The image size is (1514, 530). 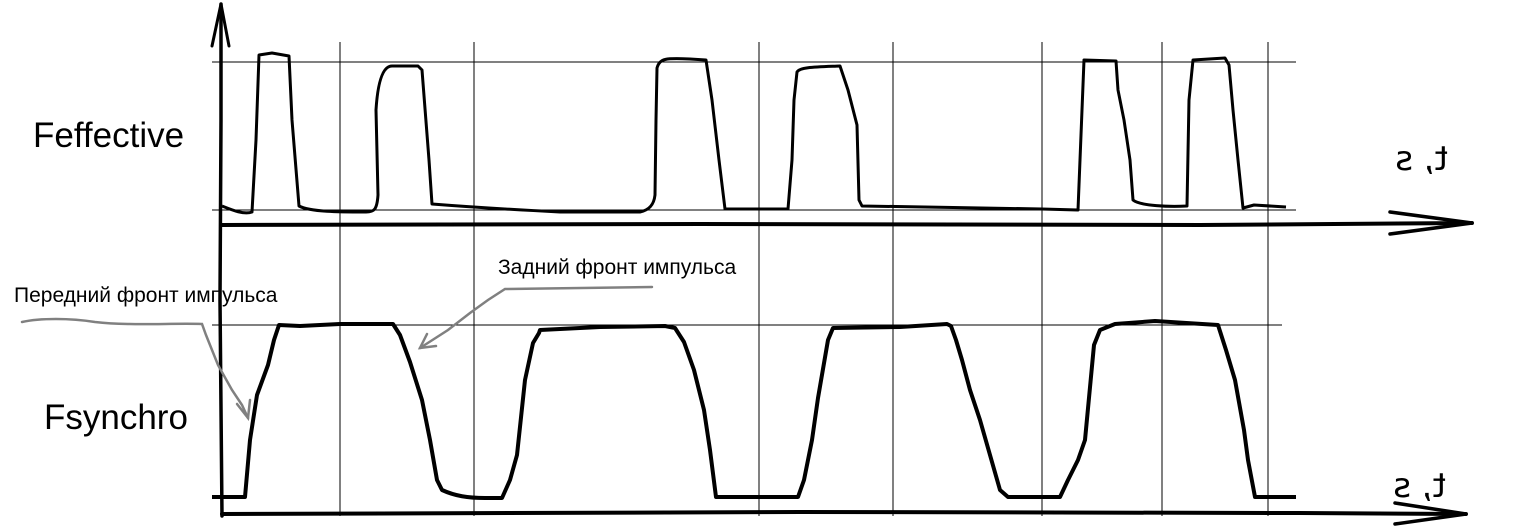 What do you see at coordinates (136, 369) in the screenshot?
I see `leading-edge-pointer` at bounding box center [136, 369].